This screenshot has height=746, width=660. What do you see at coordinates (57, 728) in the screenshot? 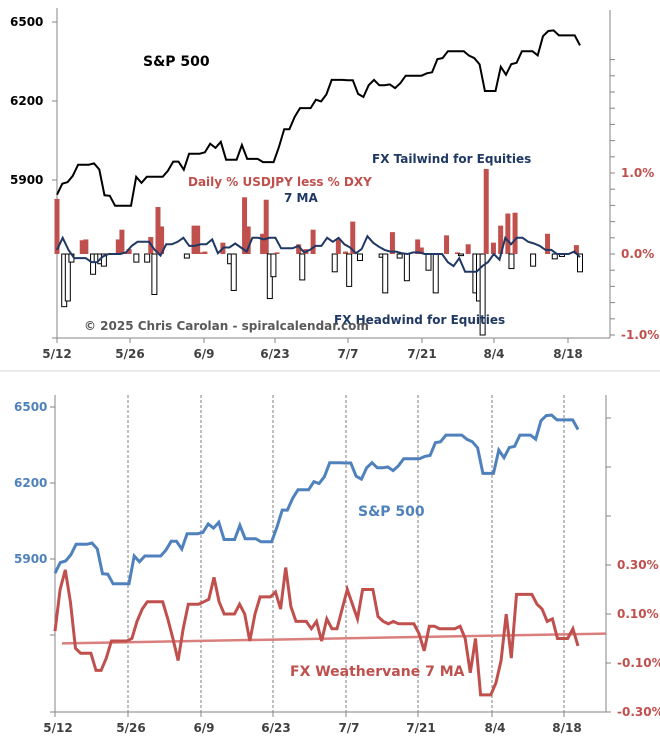
I see `bottom-x-tick-label: 5/12` at bounding box center [57, 728].